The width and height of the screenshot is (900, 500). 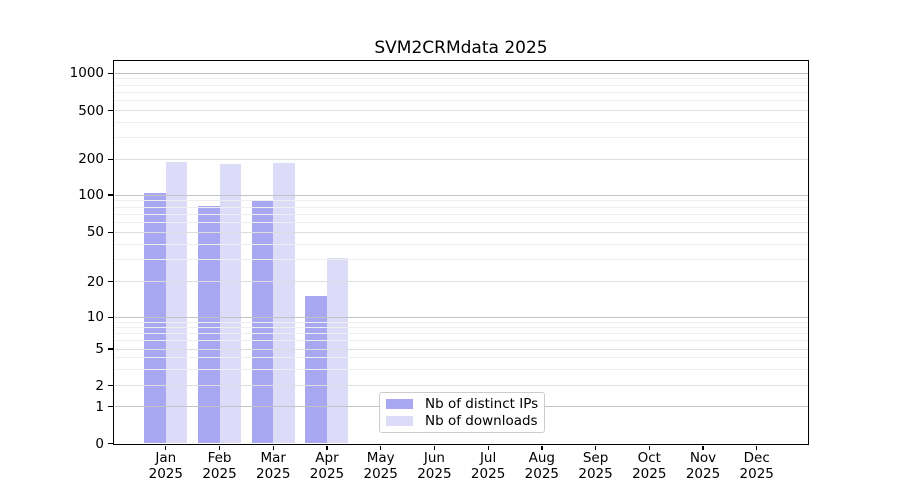 I want to click on y-tick-label: 200, so click(x=91, y=159).